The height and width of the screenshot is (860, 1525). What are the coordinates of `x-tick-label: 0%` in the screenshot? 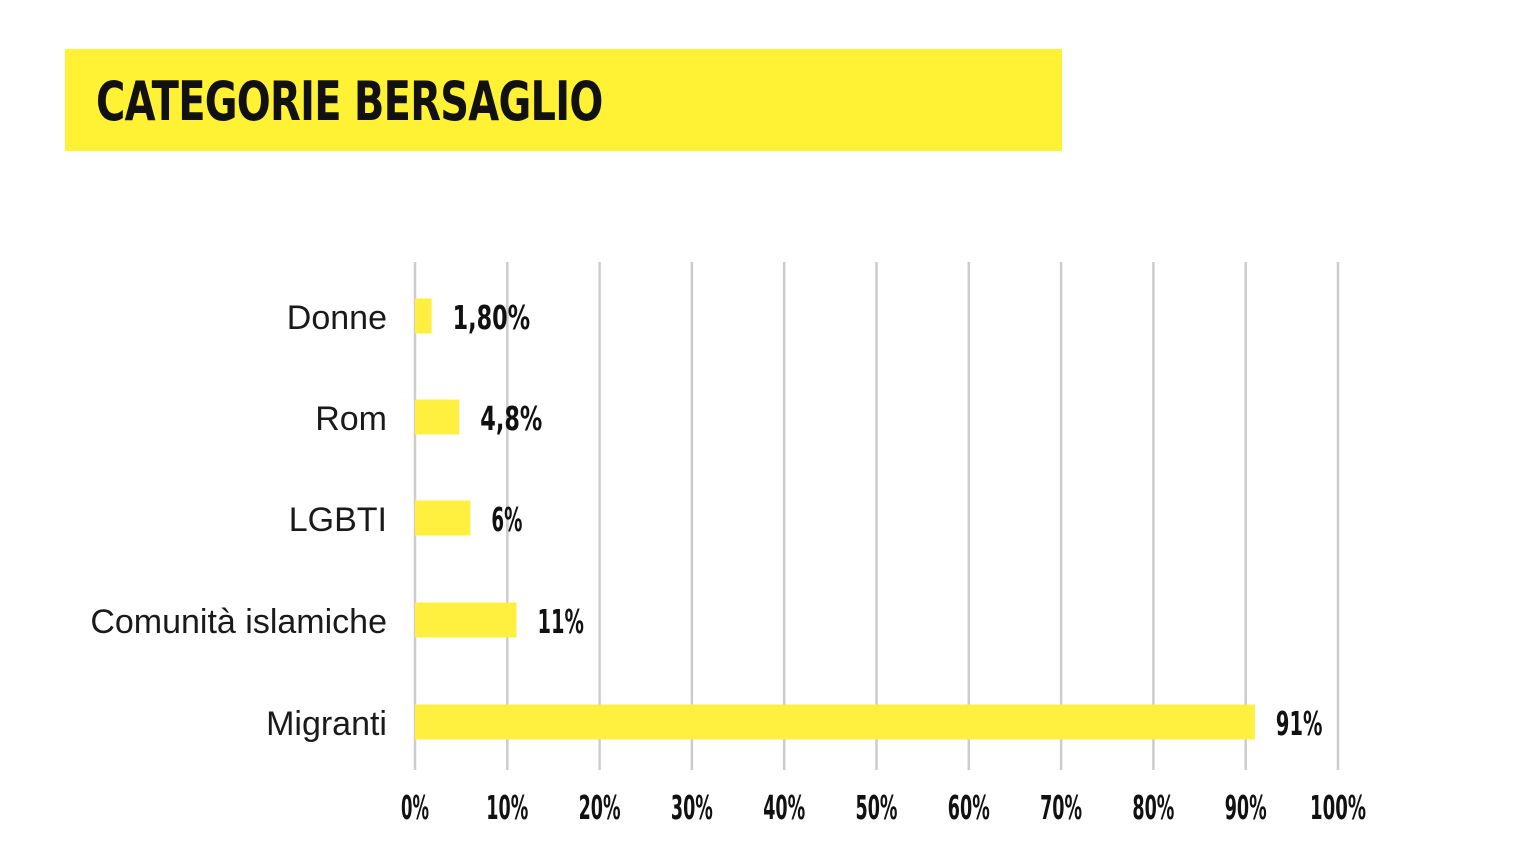 It's located at (415, 807).